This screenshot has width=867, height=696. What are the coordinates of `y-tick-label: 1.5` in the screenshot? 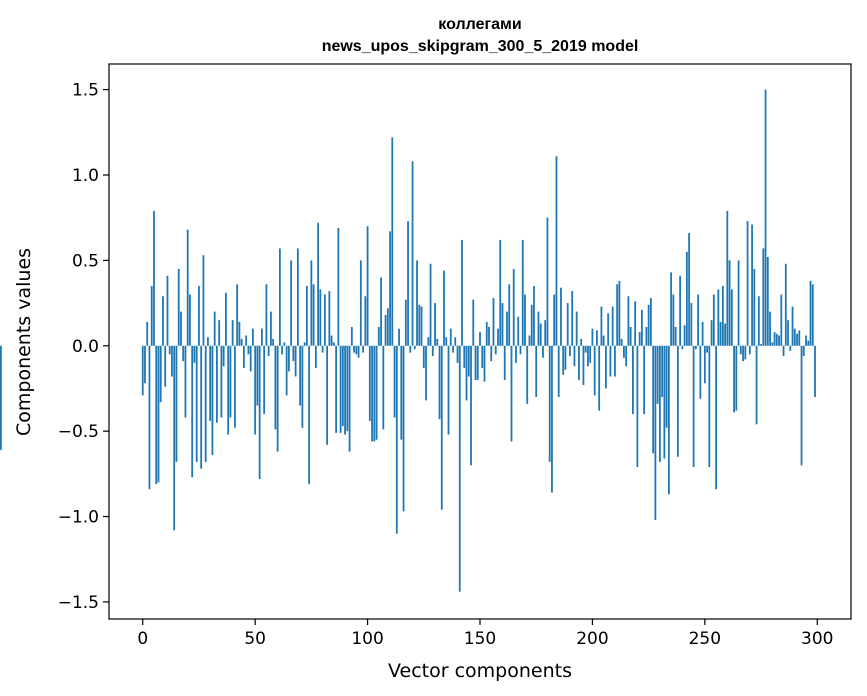 It's located at (85, 91).